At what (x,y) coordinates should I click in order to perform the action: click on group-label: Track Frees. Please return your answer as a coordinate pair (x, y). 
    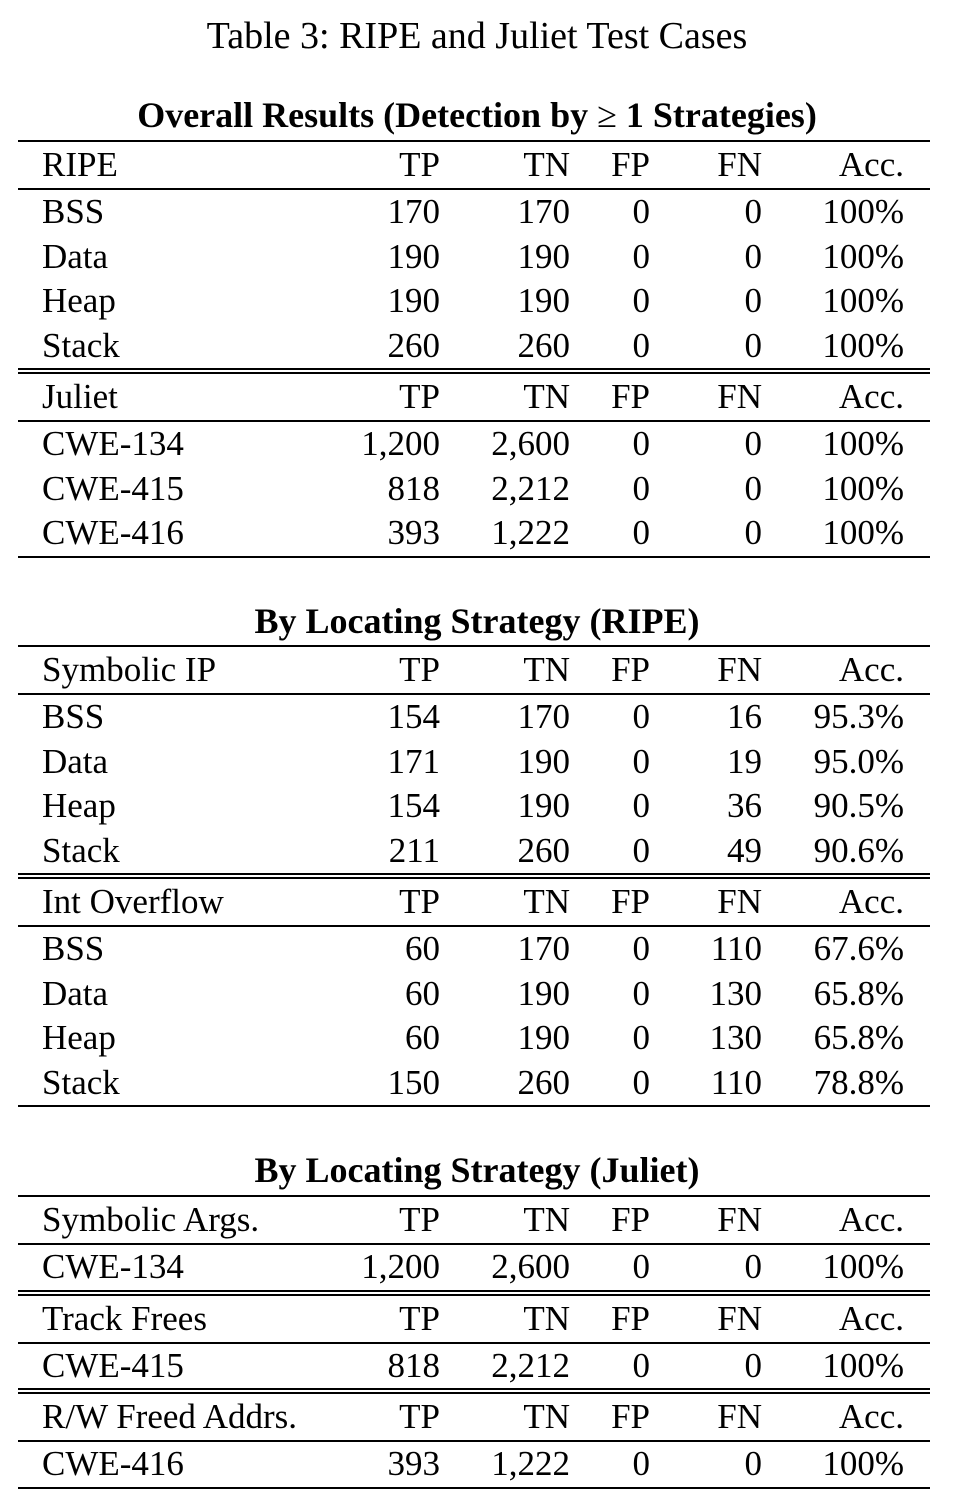
    Looking at the image, I should click on (168, 1316).